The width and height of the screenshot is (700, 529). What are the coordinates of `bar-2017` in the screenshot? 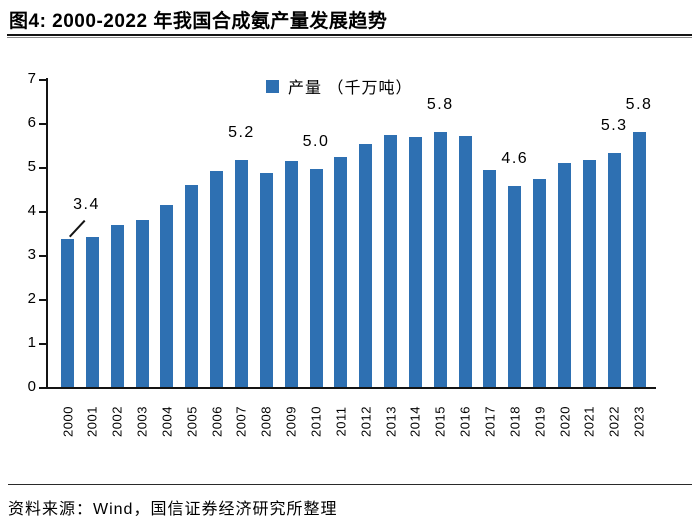 It's located at (490, 278).